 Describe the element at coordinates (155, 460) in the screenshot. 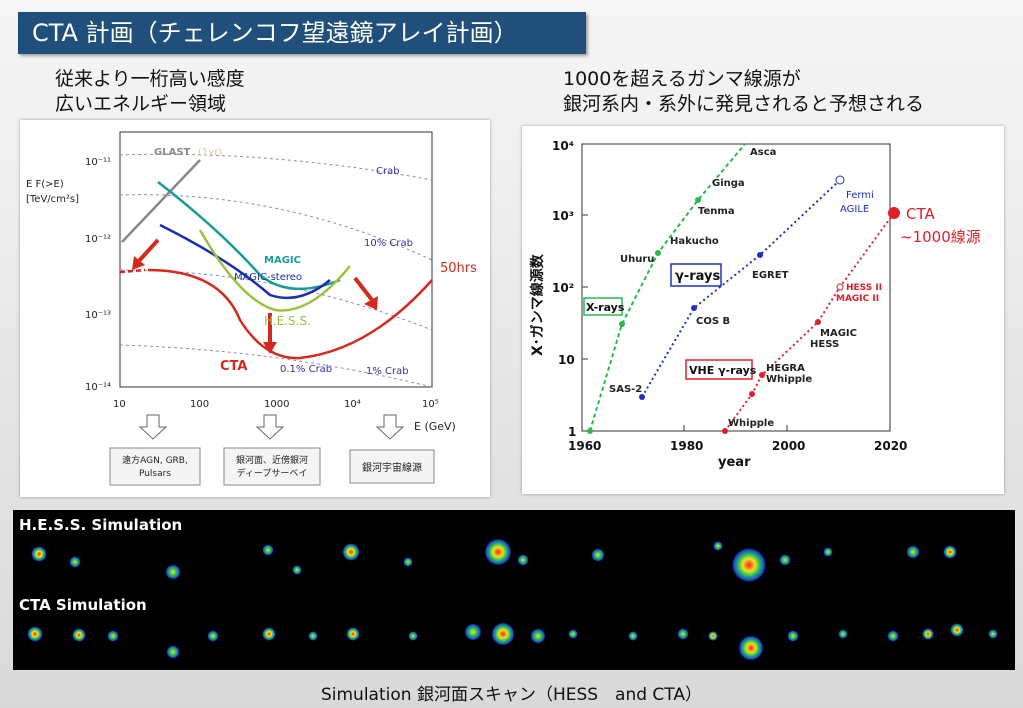

I see `box-agn-line1: 遠方AGN, GRB,` at that location.